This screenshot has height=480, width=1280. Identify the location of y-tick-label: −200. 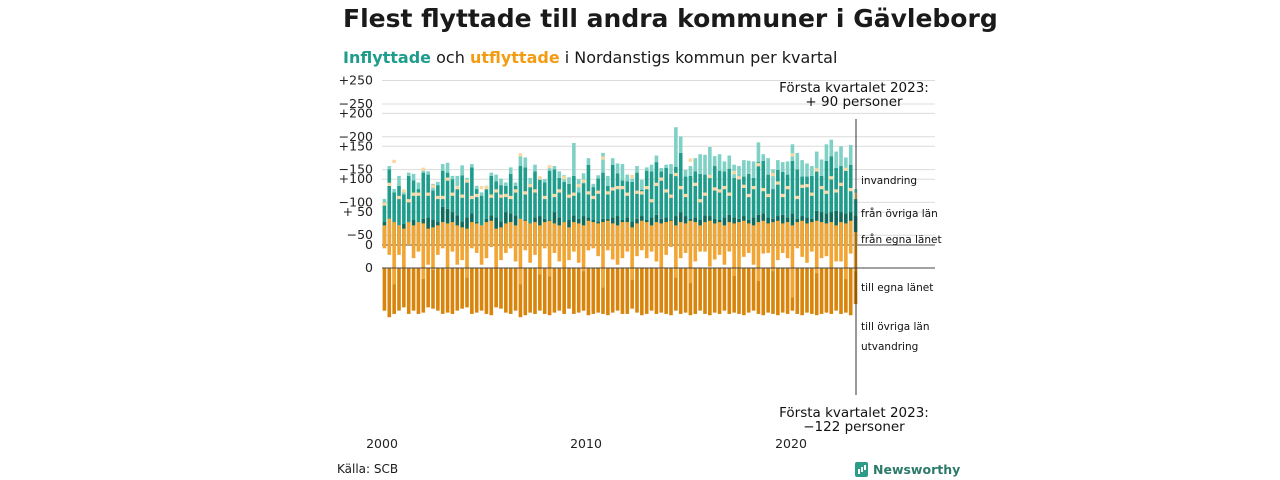
(356, 136).